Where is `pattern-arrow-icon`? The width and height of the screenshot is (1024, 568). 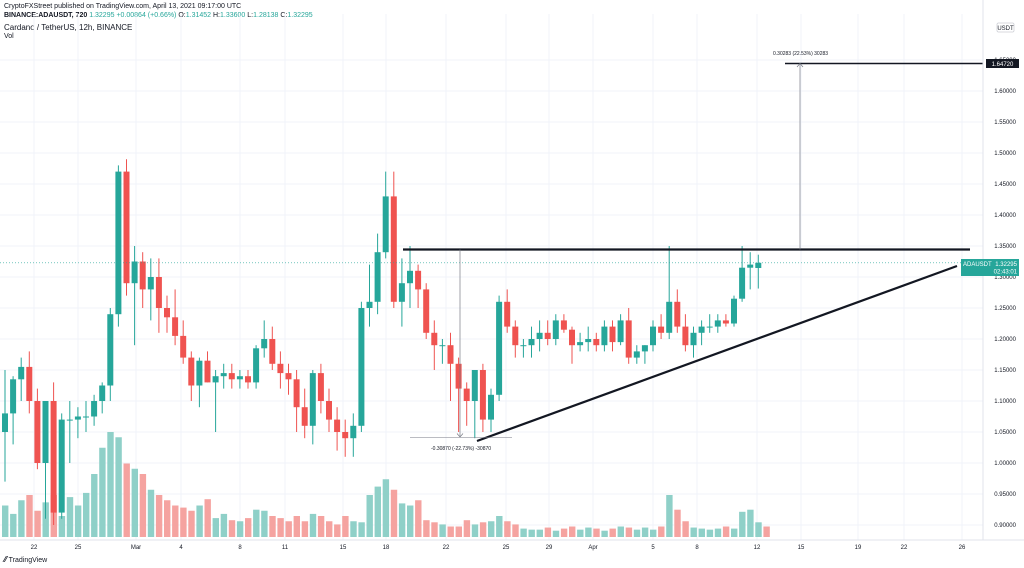
pattern-arrow-icon is located at coordinates (460, 435).